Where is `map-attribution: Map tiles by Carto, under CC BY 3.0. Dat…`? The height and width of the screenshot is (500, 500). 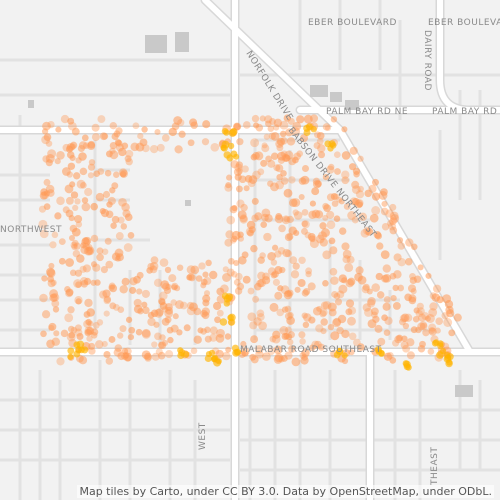
map-attribution: Map tiles by Carto, under CC BY 3.0. Dat… is located at coordinates (285, 491).